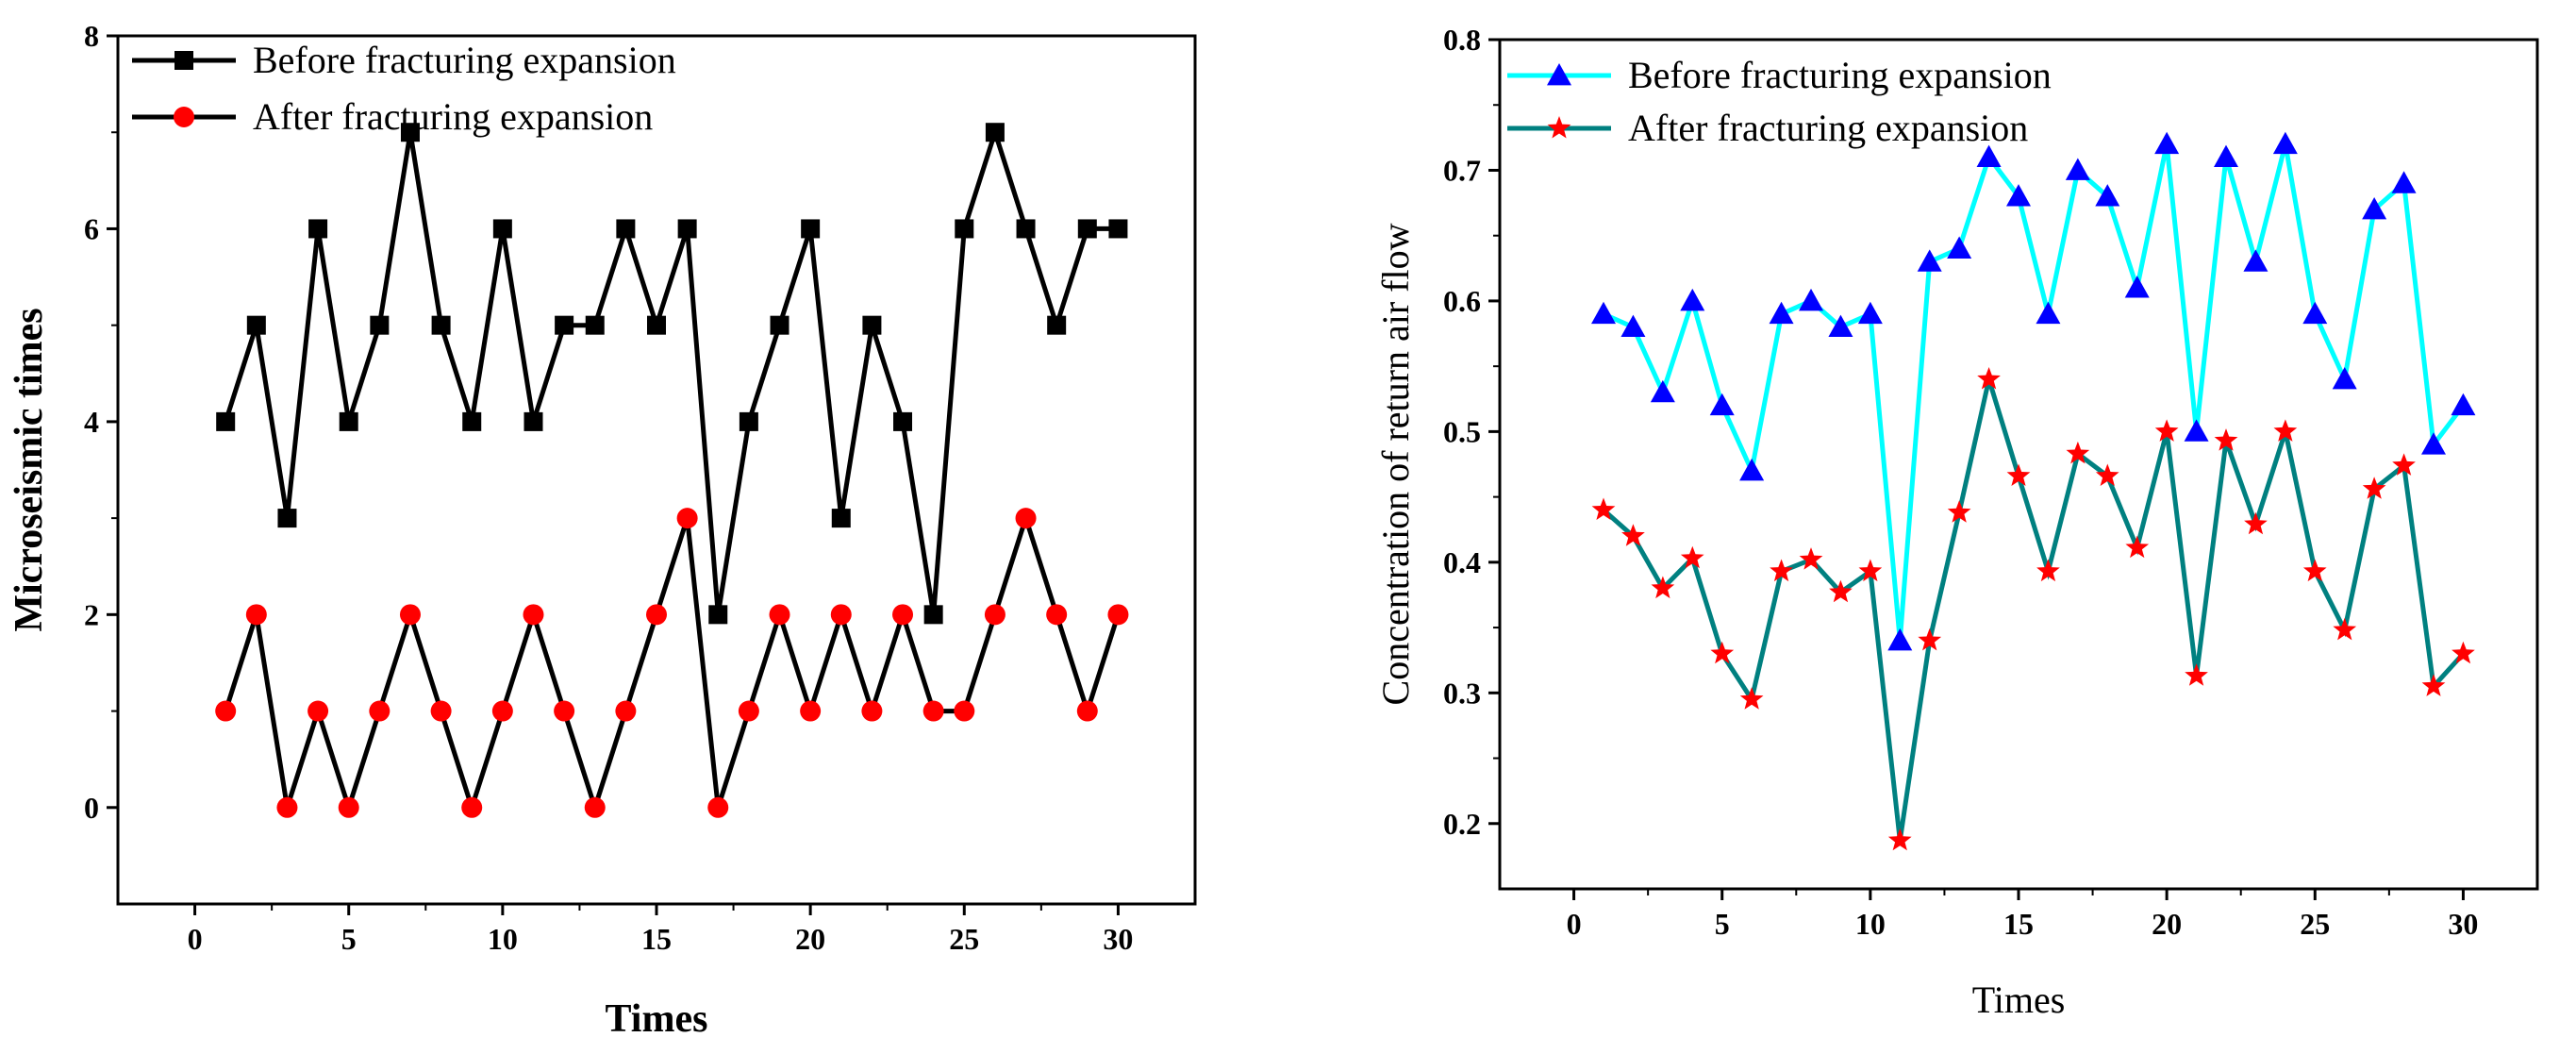 This screenshot has height=1054, width=2576. I want to click on y-axis-title: Microseismic times, so click(30, 469).